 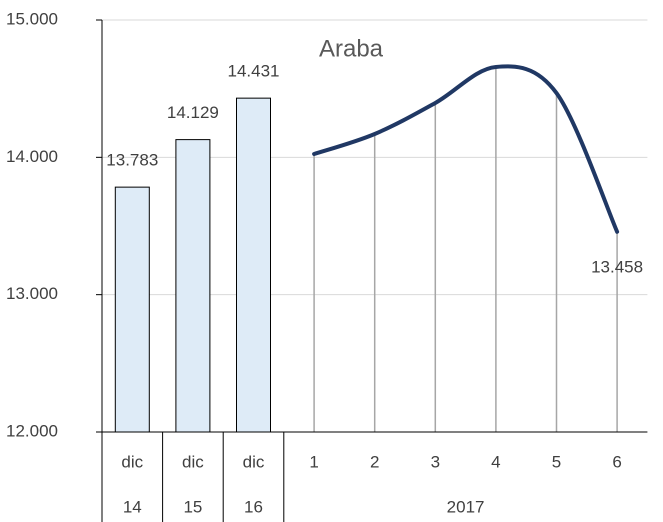 What do you see at coordinates (254, 71) in the screenshot?
I see `data-label: 14.431` at bounding box center [254, 71].